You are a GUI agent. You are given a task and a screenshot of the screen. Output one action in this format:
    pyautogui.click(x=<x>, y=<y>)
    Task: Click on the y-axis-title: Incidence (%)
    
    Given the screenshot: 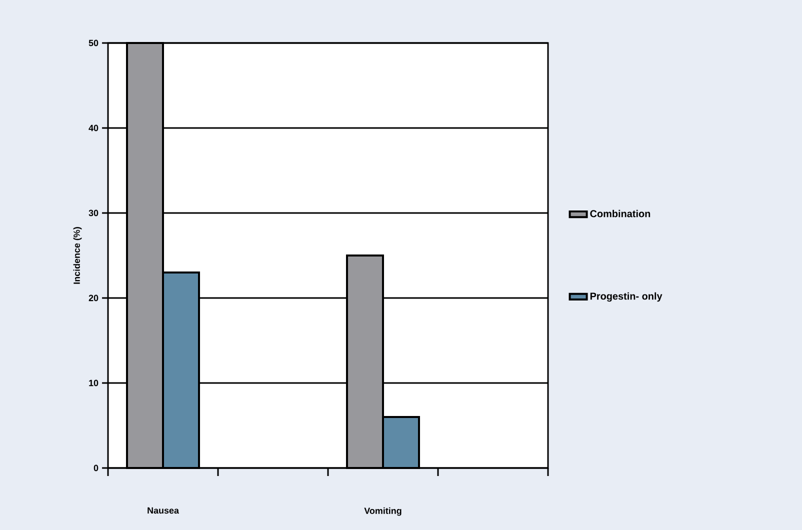 What is the action you would take?
    pyautogui.click(x=77, y=255)
    